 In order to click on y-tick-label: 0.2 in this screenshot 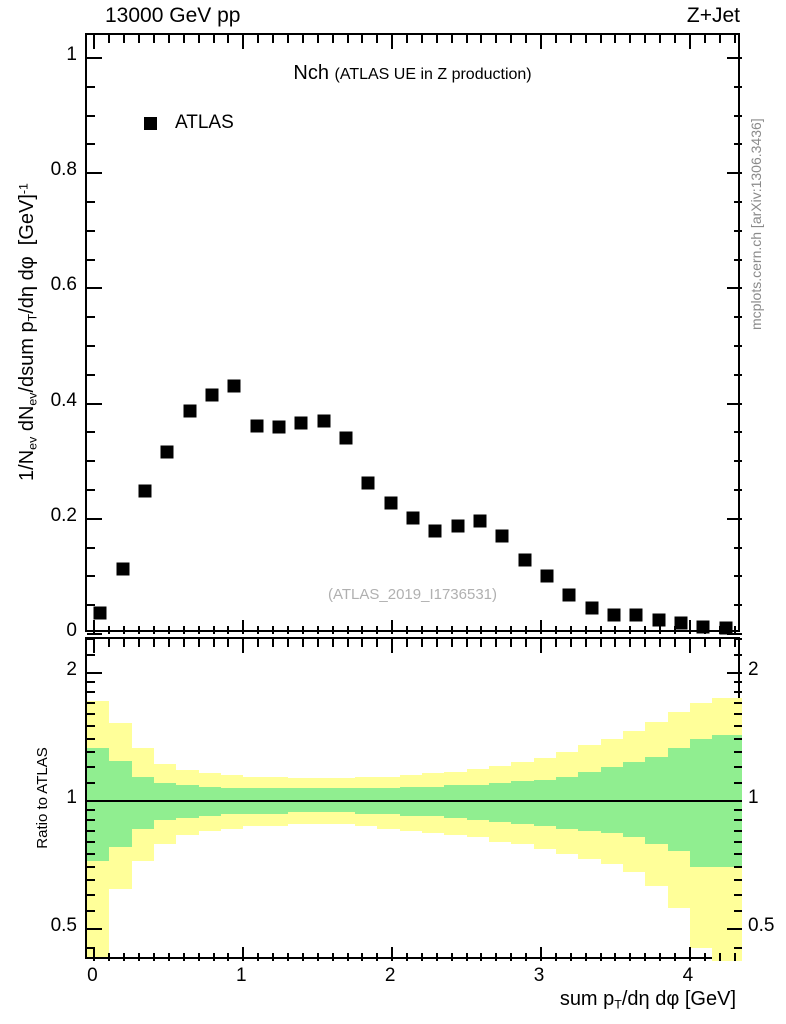, I will do `click(63, 515)`.